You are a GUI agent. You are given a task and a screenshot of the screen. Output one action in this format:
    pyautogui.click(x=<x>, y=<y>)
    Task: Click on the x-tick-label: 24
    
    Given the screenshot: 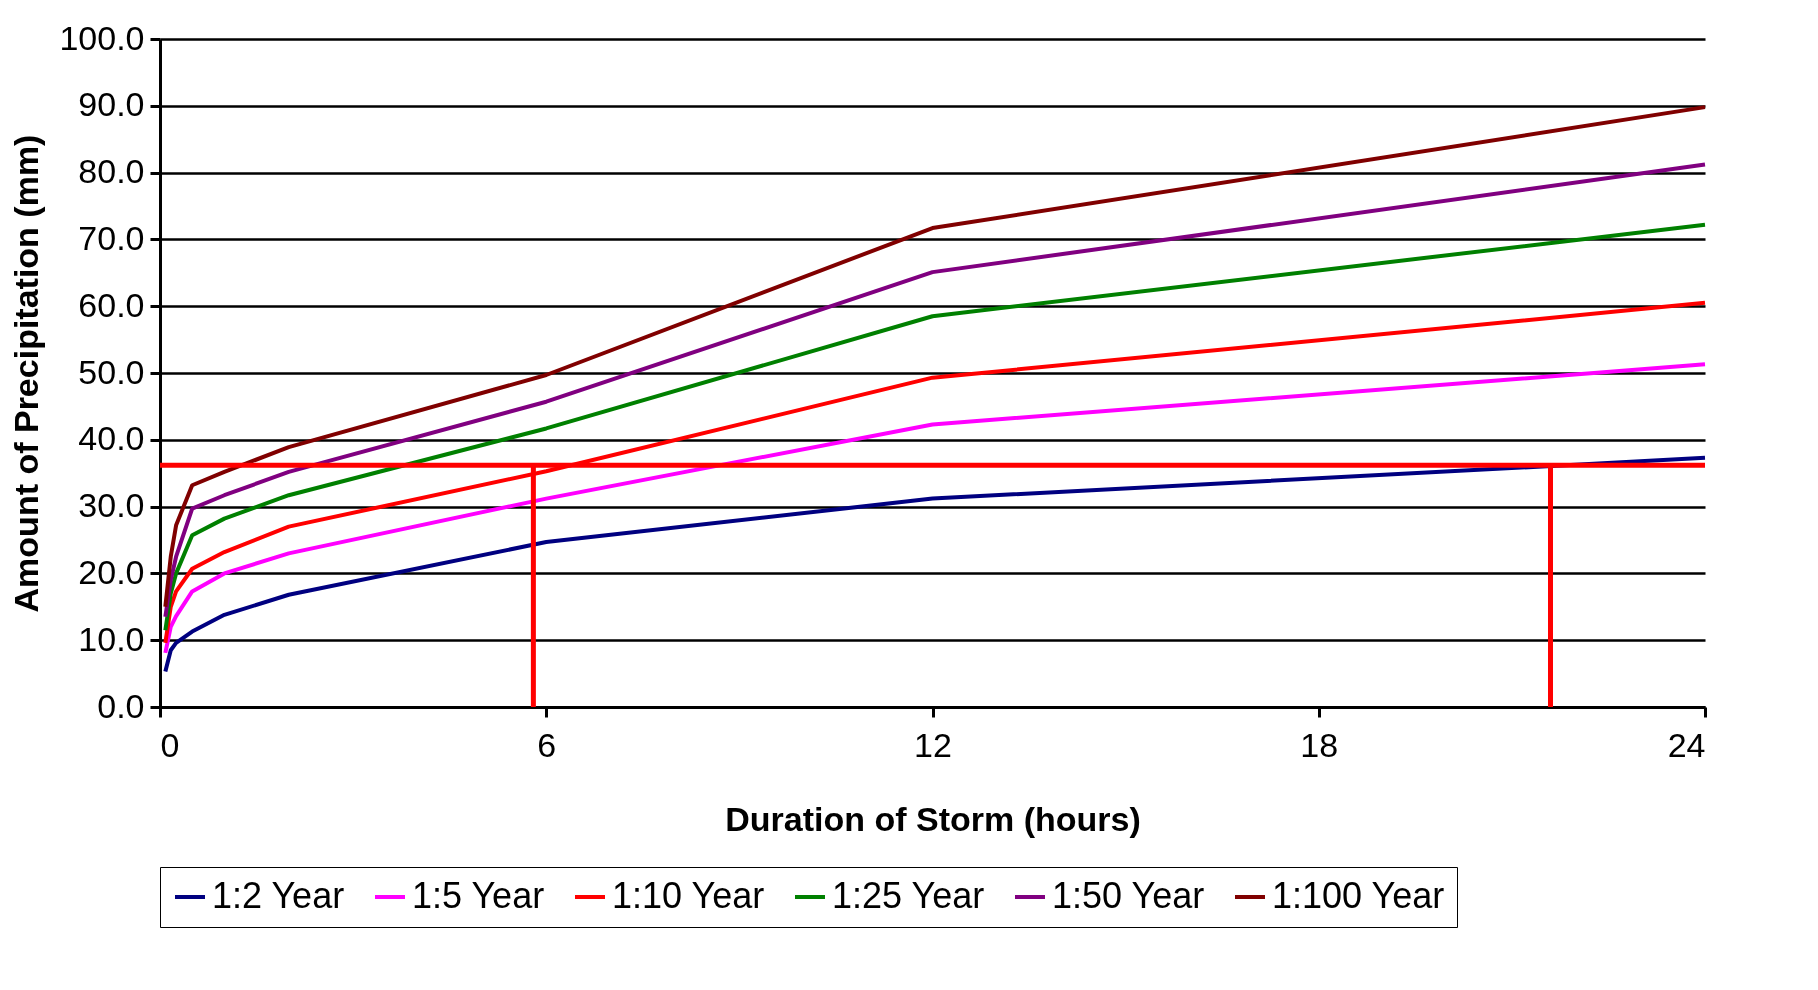 What is the action you would take?
    pyautogui.click(x=1686, y=744)
    